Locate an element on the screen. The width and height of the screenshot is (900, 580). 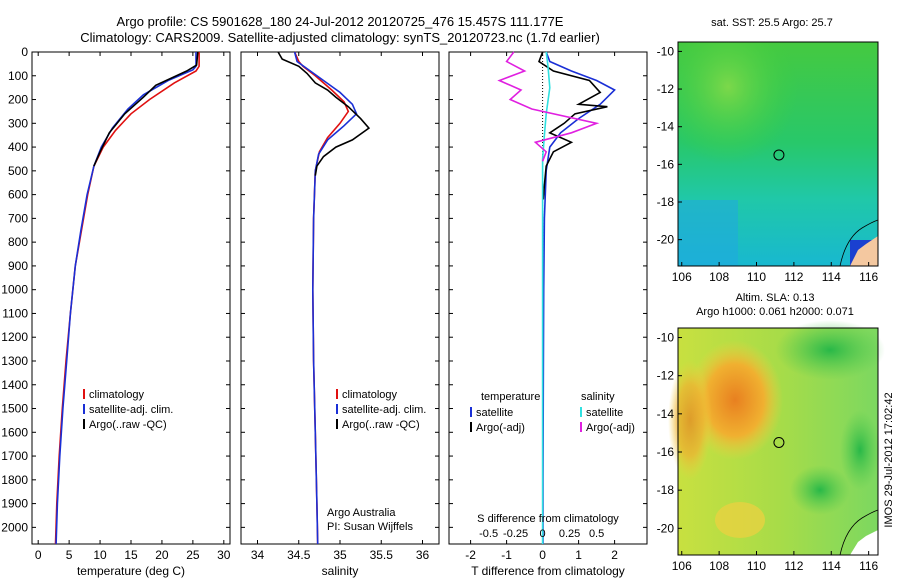
x-tick-label: 10 is located at coordinates (100, 555).